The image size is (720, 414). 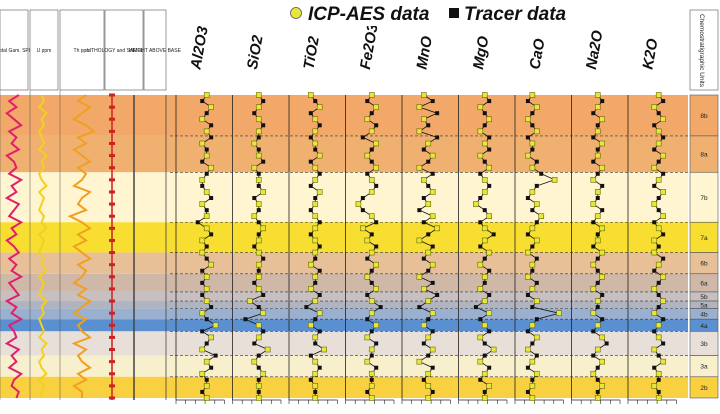 I want to click on gamma-log-thorium, so click(x=82, y=246).